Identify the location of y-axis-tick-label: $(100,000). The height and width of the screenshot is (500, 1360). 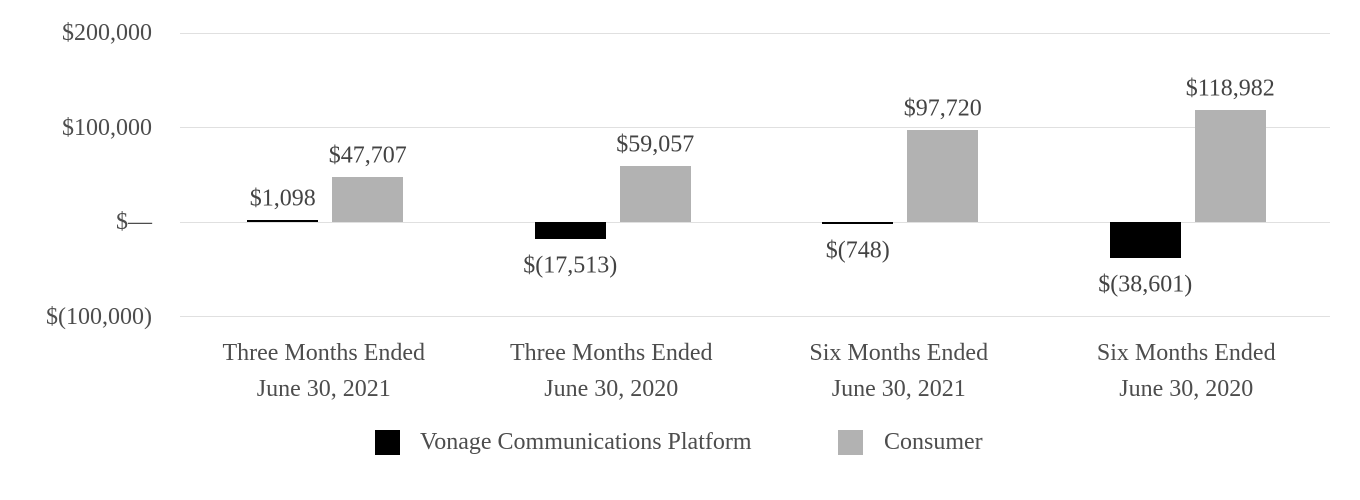
(99, 316).